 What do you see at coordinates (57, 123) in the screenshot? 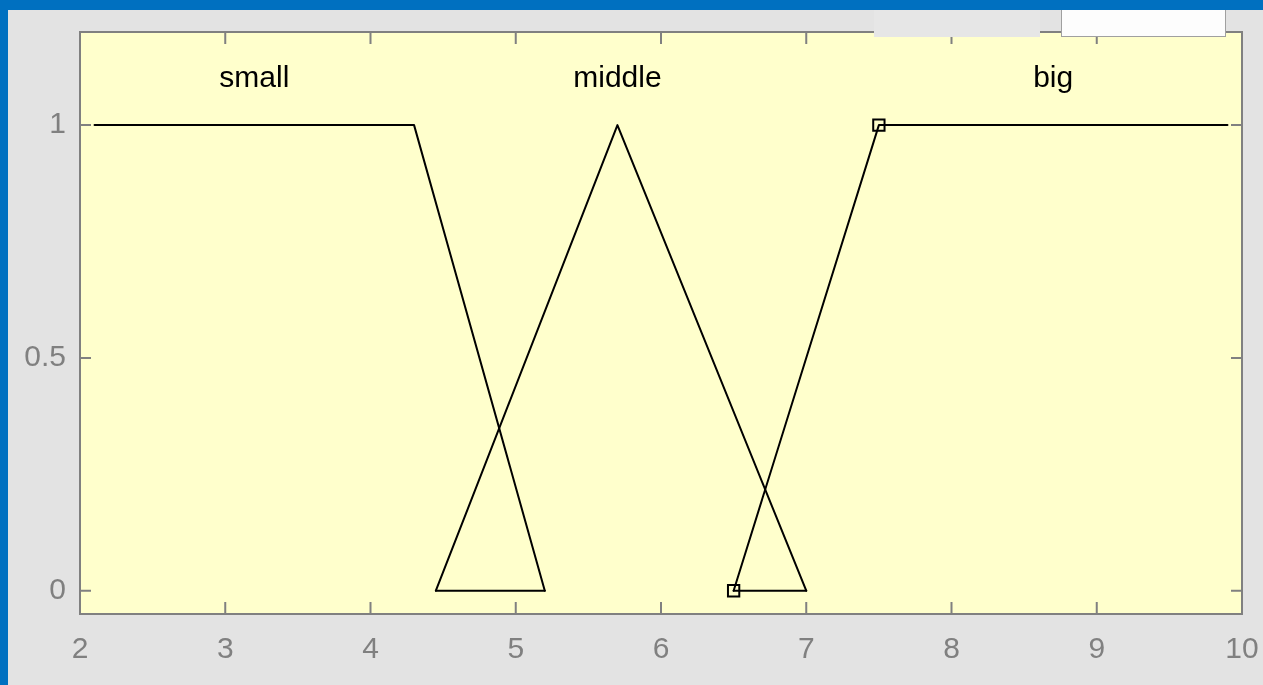
I see `y-tick-label: 1` at bounding box center [57, 123].